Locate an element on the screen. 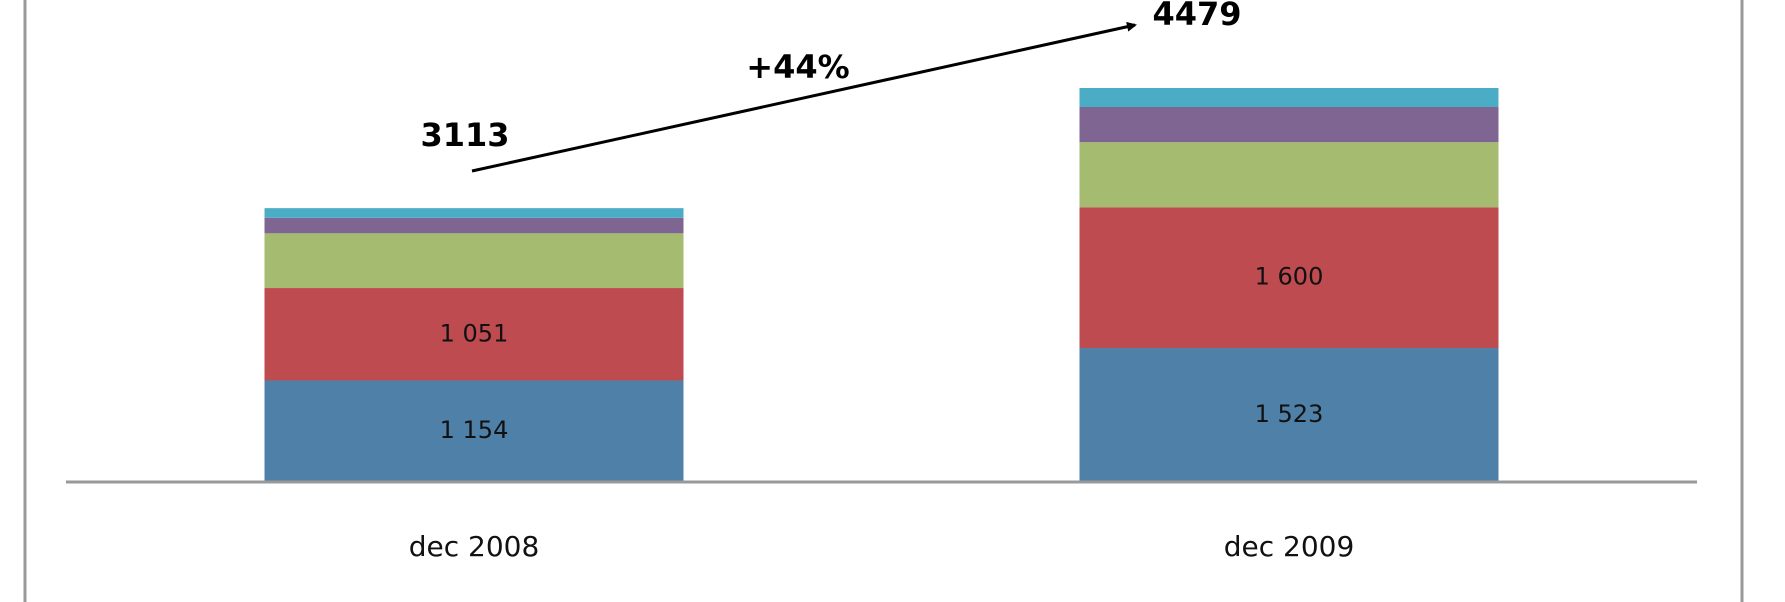  x-tick-label: dec 2009 is located at coordinates (1289, 546).